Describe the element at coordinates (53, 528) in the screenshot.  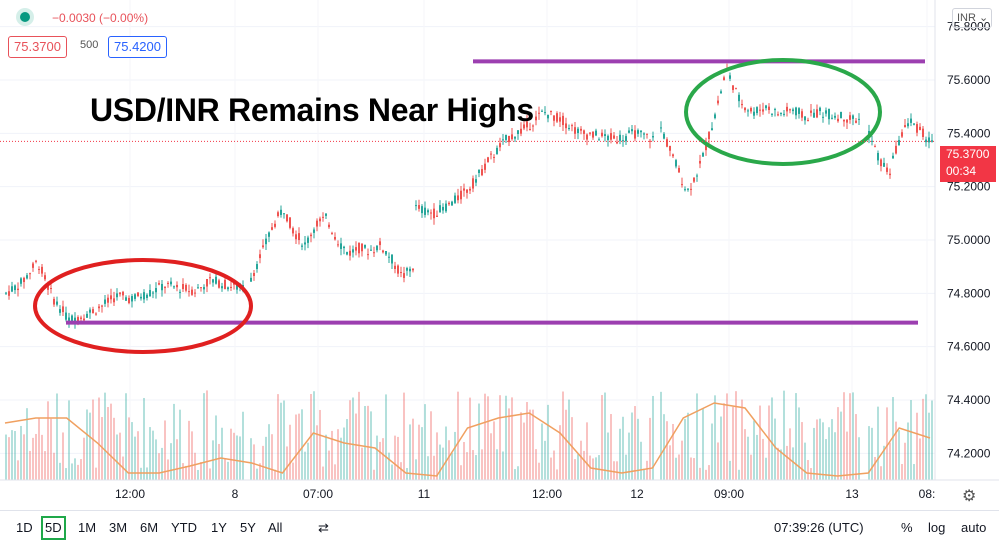
I see `range-5d-button: 5D` at that location.